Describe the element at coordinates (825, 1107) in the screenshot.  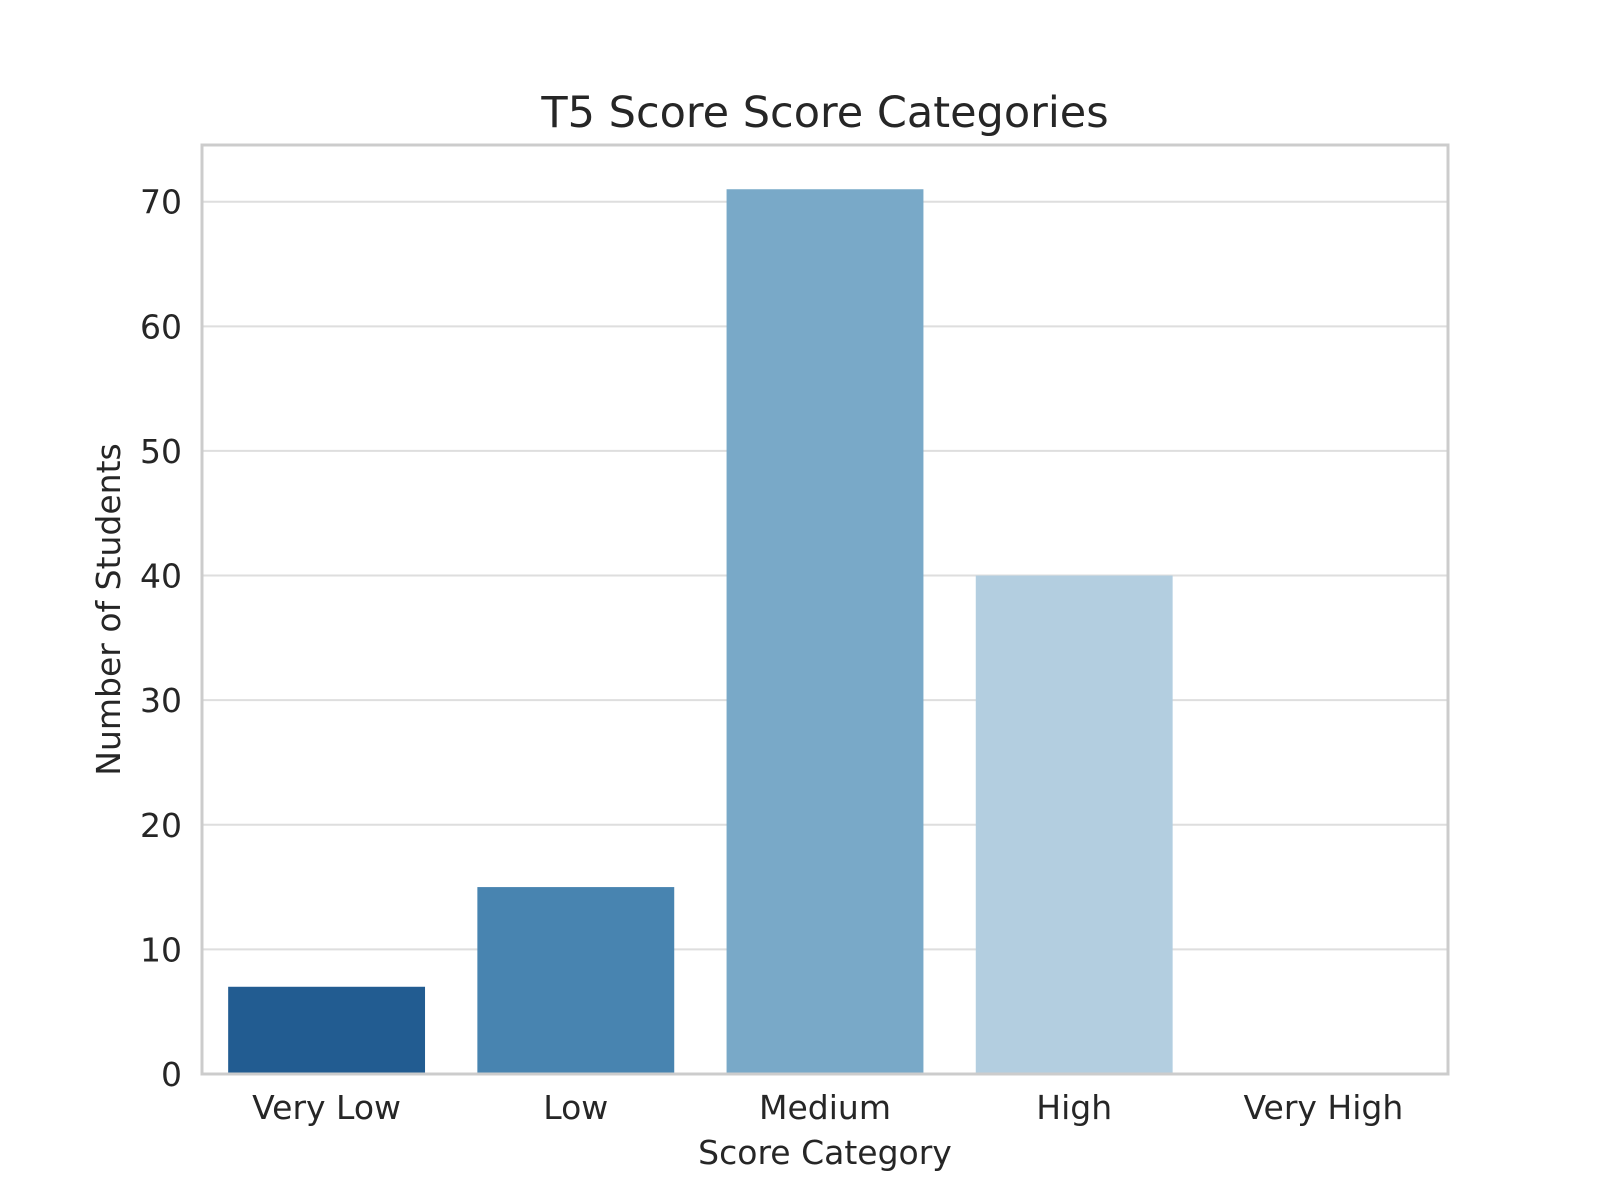
I see `x-tick-label: Medium` at that location.